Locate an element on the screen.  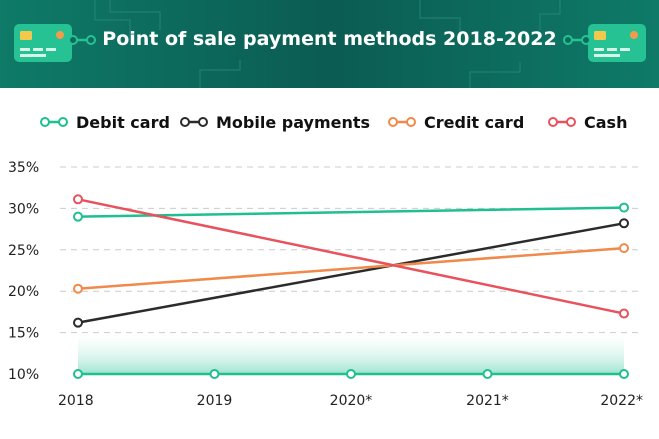
page-title: Point of sale payment methods 2018-2022 is located at coordinates (329, 39).